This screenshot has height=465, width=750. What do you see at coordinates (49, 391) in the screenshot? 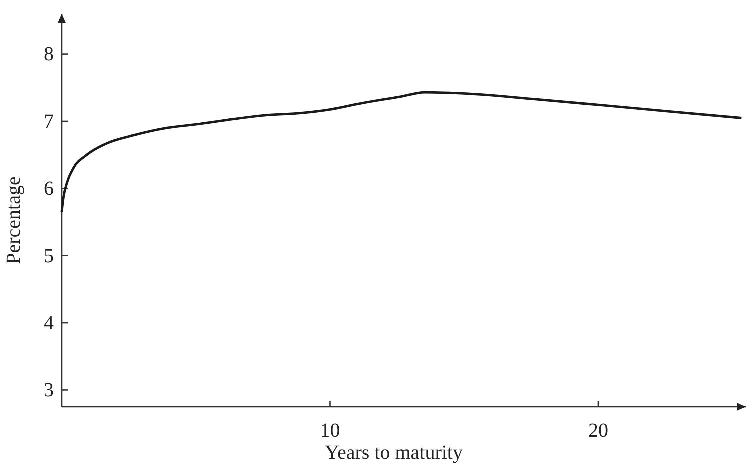
I see `y-tick-label: 3` at bounding box center [49, 391].